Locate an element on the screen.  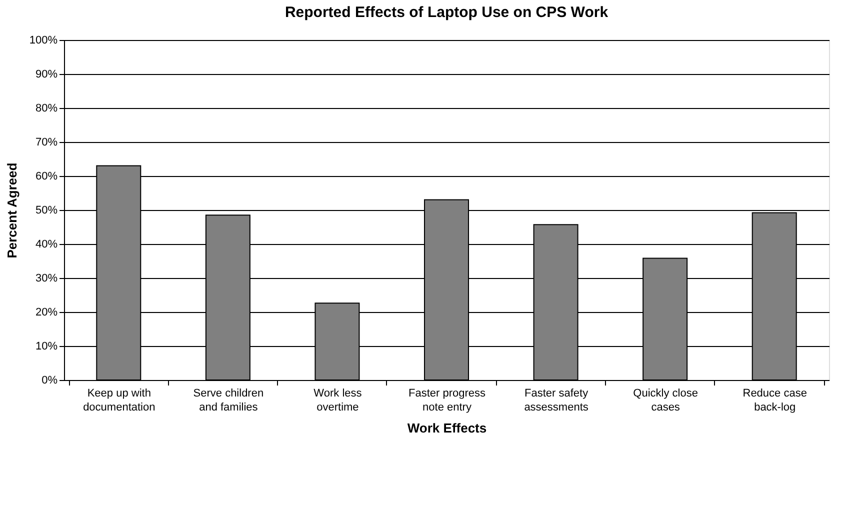
x-axis-title: Work Effects is located at coordinates (447, 428).